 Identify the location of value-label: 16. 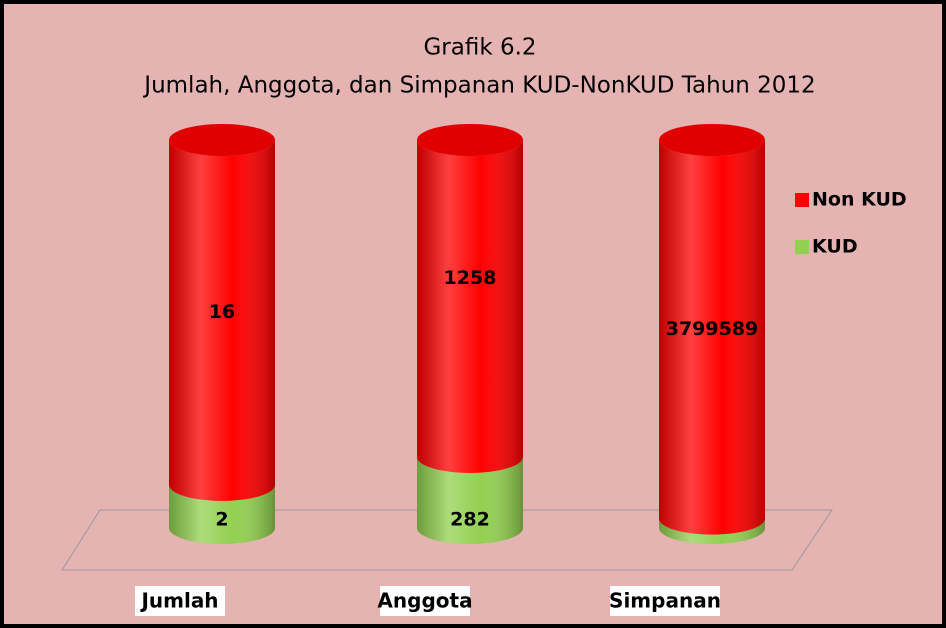
(222, 312).